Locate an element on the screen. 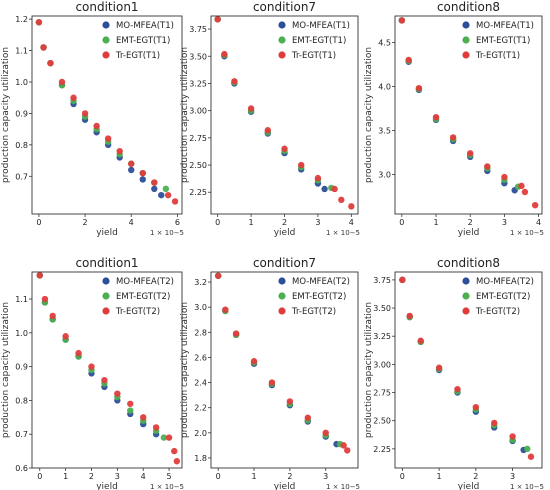 Image resolution: width=550 pixels, height=490 pixels. y-tick-label: 3.25 is located at coordinates (198, 83).